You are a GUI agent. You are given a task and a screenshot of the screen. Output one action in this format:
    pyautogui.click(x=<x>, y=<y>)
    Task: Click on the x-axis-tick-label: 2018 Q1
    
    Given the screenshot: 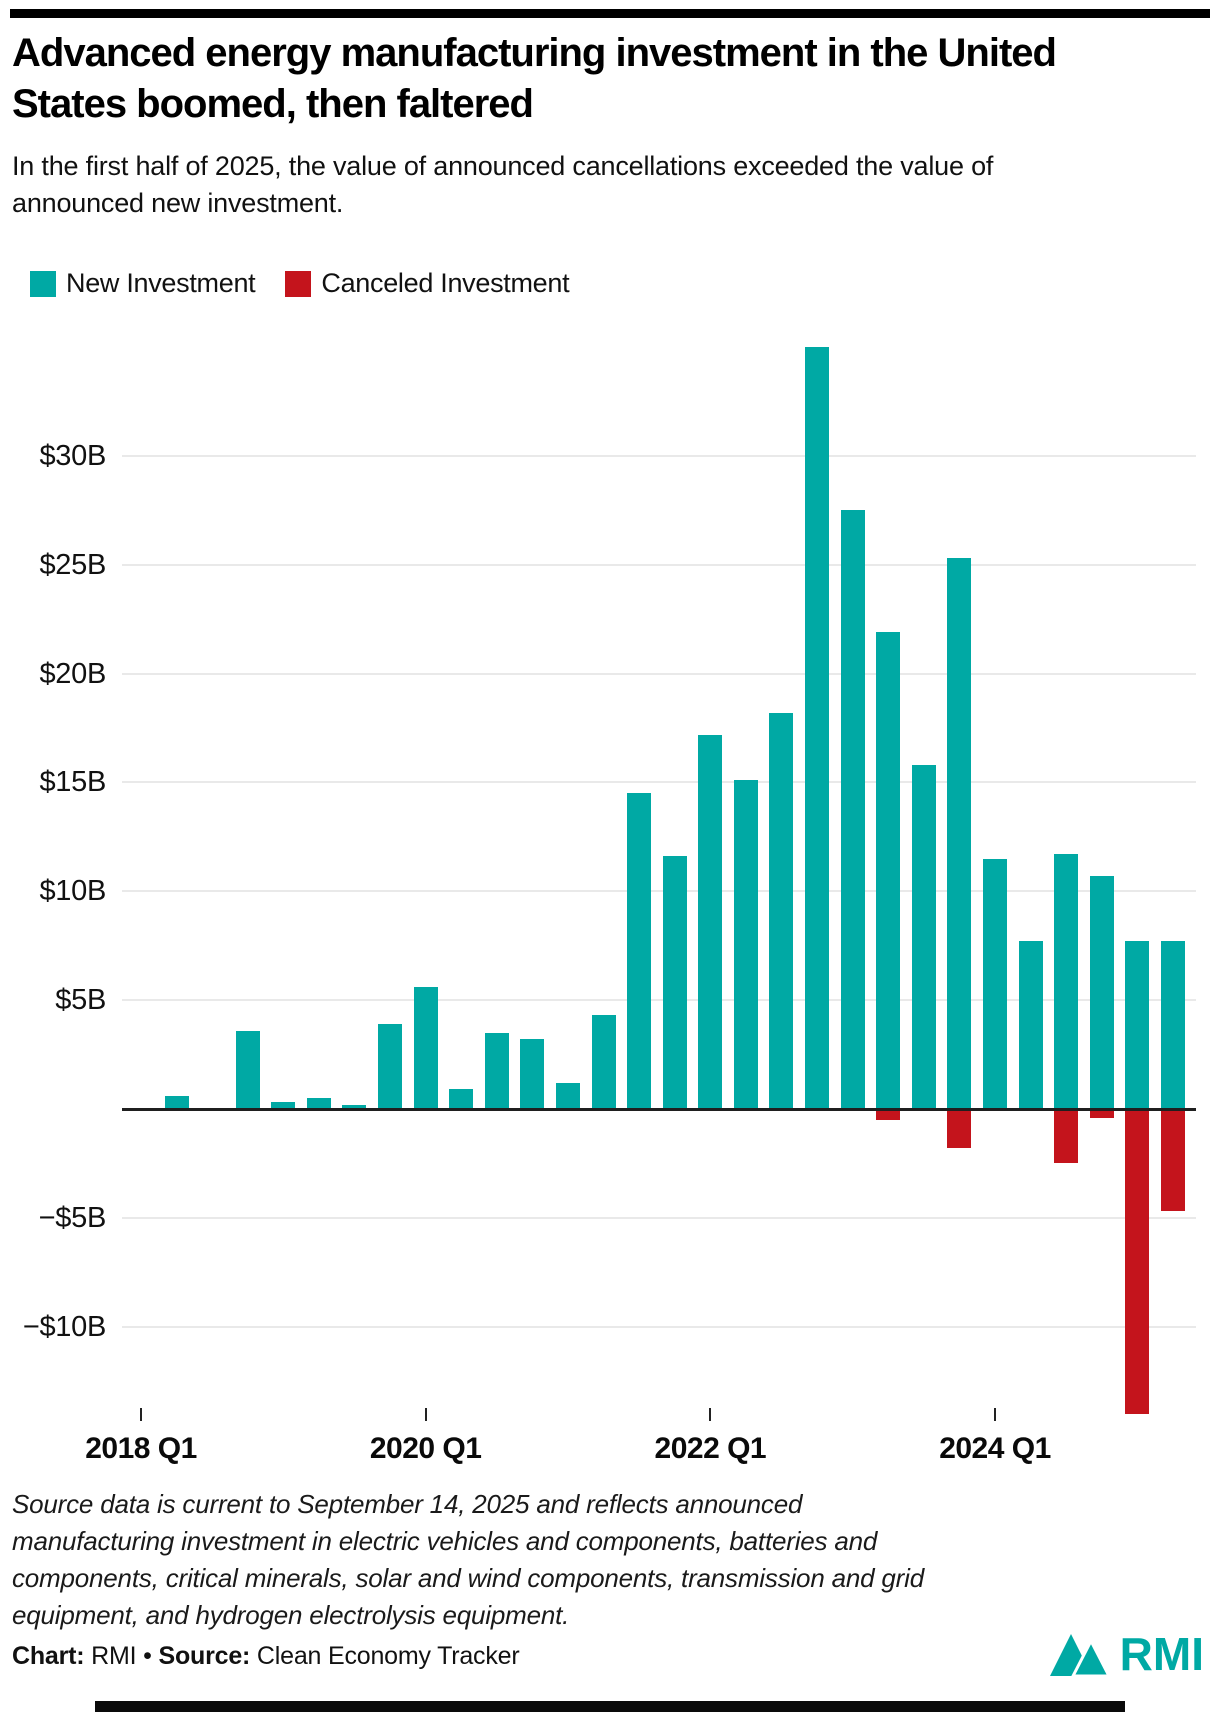 What is the action you would take?
    pyautogui.click(x=141, y=1448)
    